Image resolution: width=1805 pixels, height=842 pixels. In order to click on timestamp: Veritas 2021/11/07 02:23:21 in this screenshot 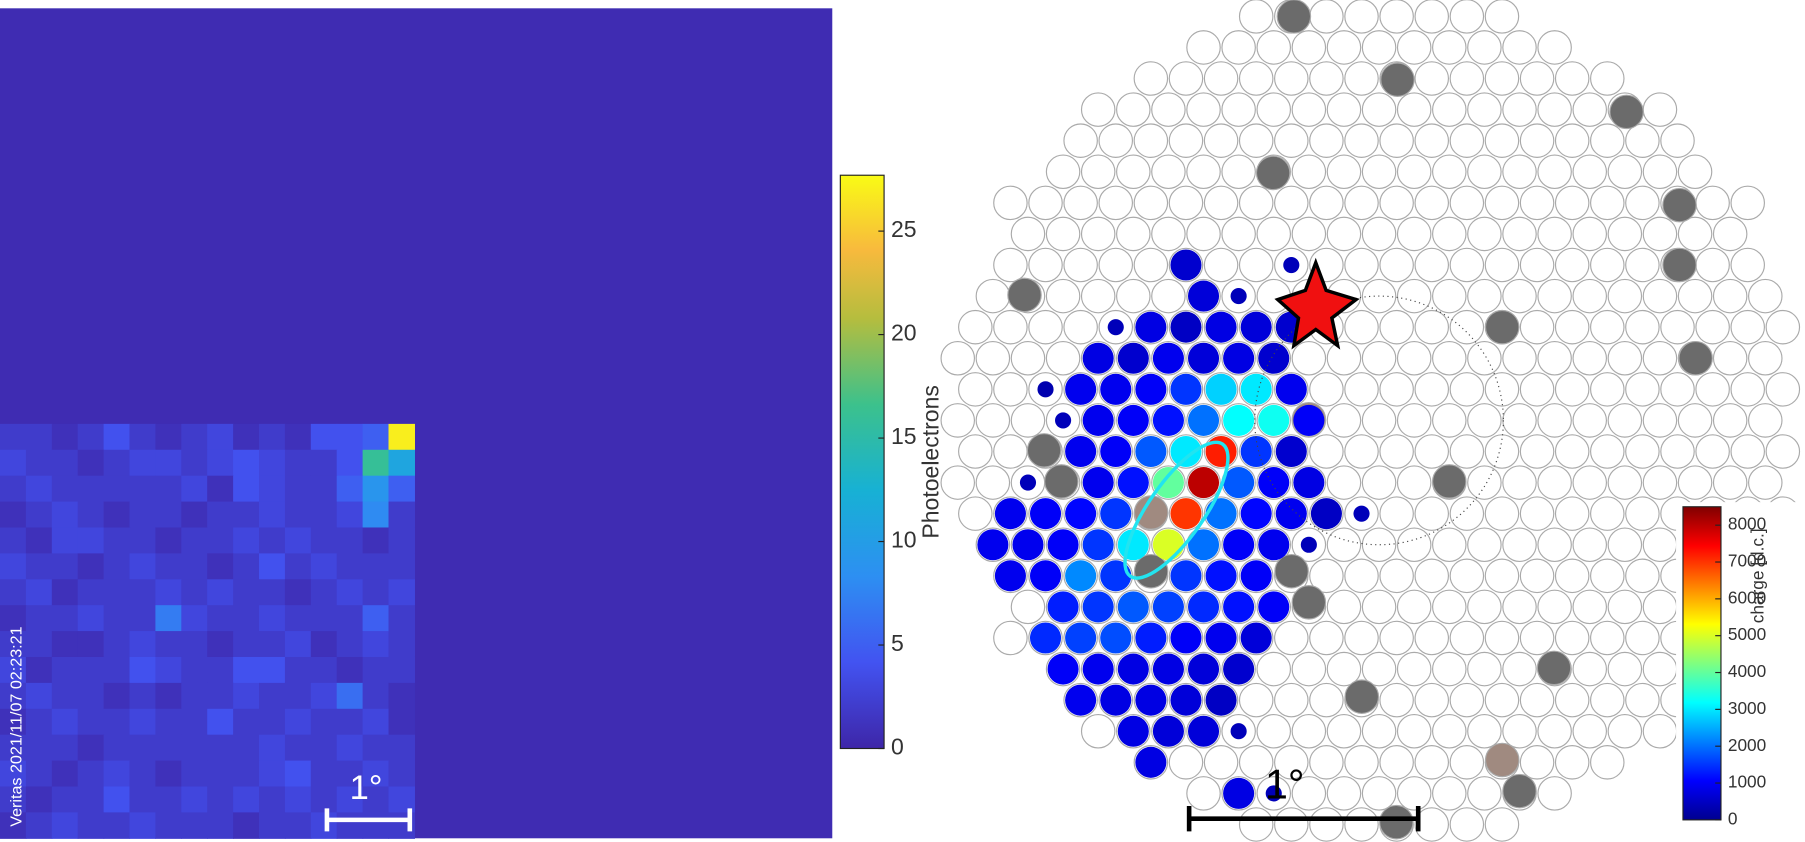, I will do `click(17, 726)`.